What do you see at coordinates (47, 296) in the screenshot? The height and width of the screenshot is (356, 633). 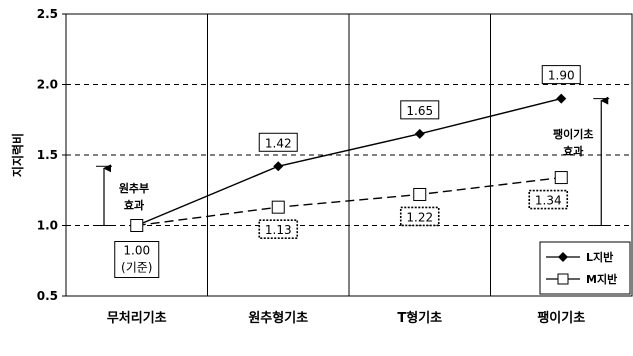 I see `y-tick-label: 0.5` at bounding box center [47, 296].